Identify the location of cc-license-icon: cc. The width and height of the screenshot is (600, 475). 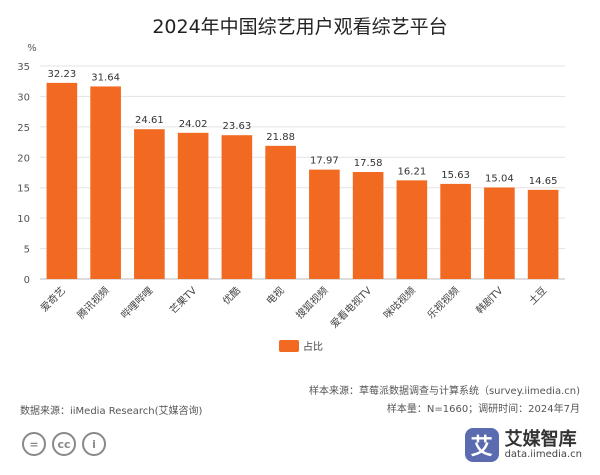
(64, 444).